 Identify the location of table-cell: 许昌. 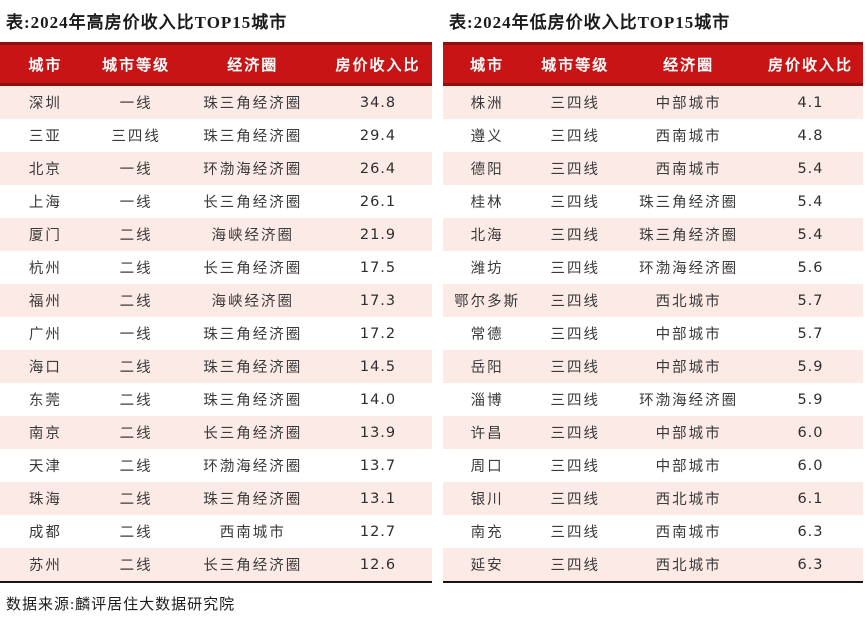
(487, 434).